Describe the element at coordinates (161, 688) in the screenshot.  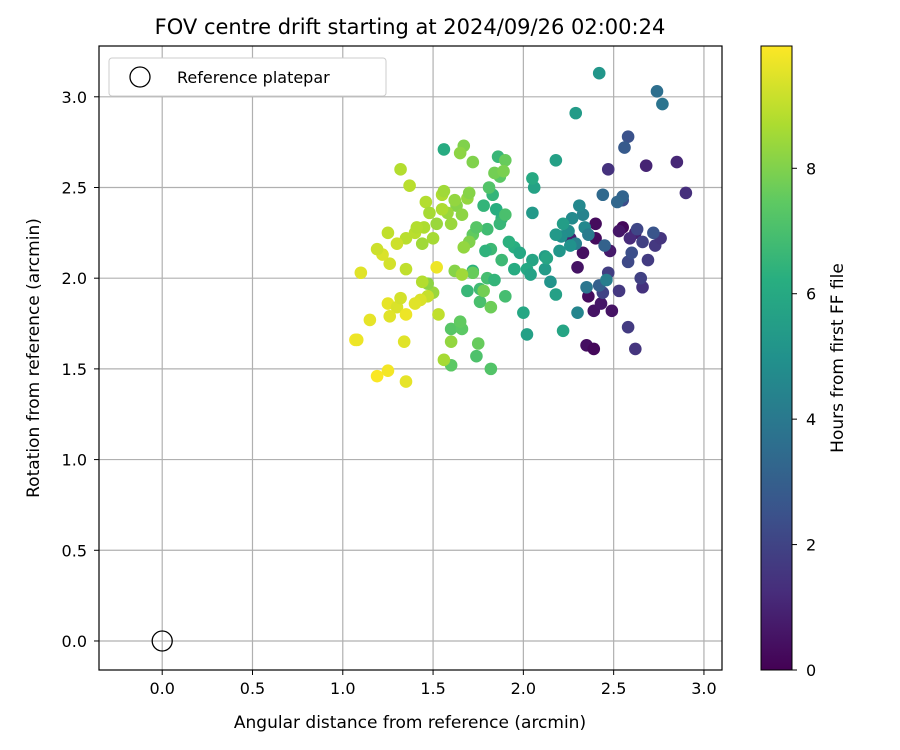
I see `x-tick-label: 0.0` at that location.